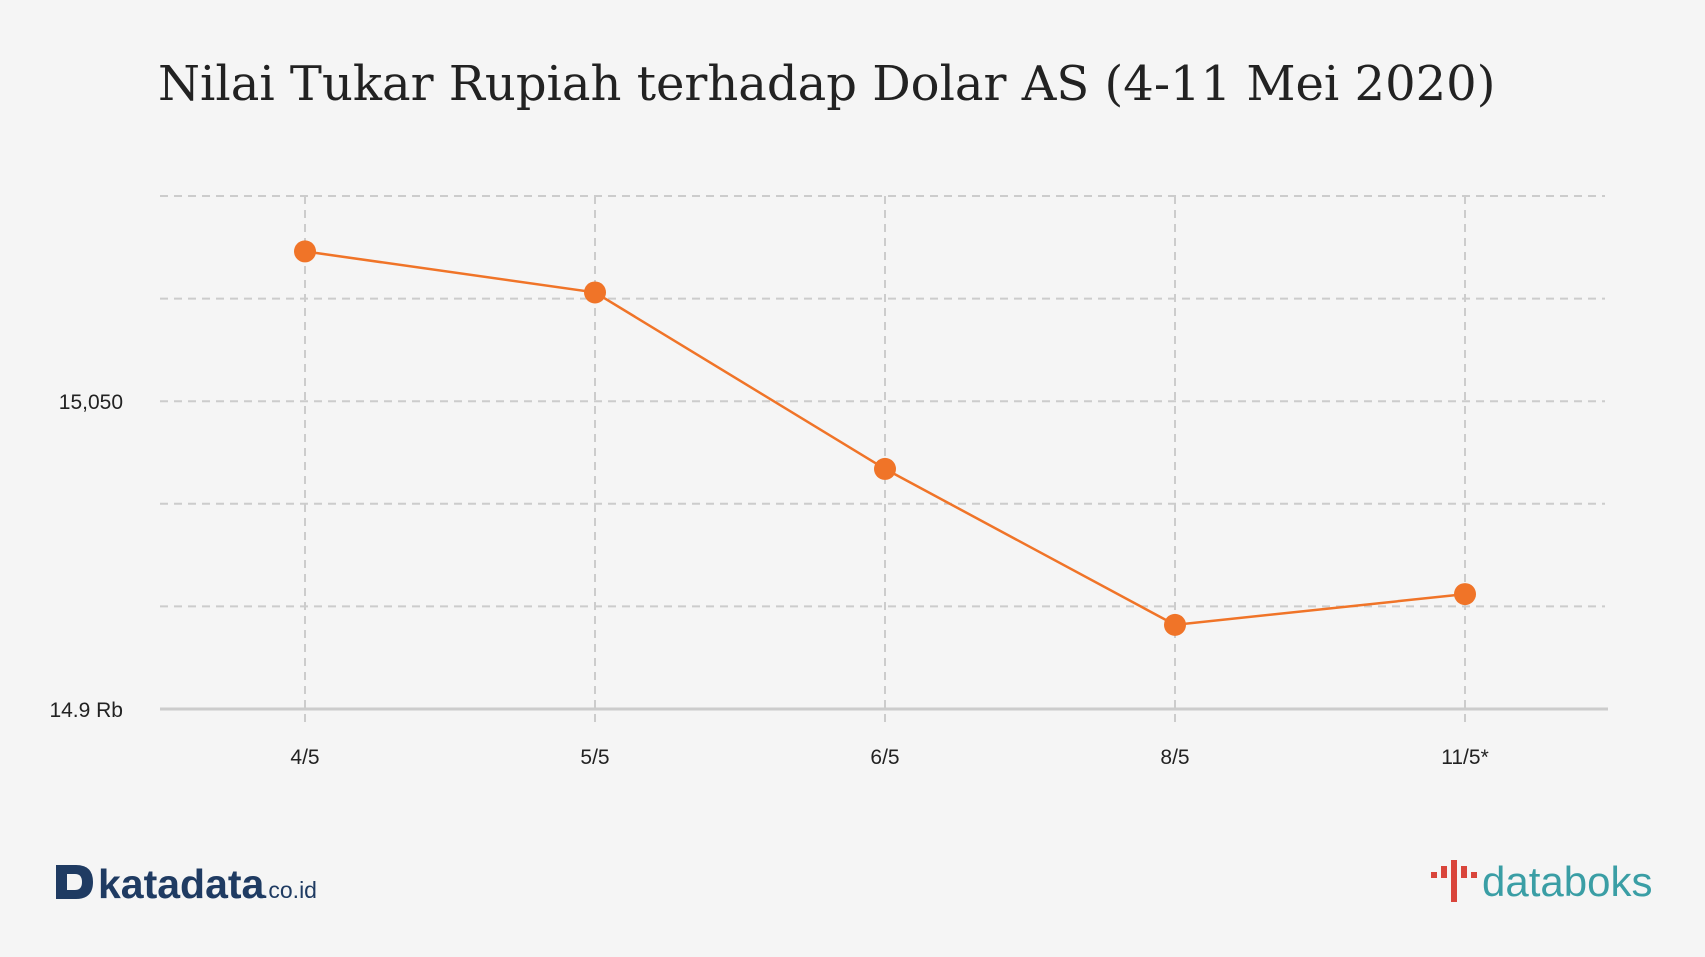 Image resolution: width=1705 pixels, height=957 pixels. Describe the element at coordinates (1174, 757) in the screenshot. I see `x-tick-label: 8/5` at that location.